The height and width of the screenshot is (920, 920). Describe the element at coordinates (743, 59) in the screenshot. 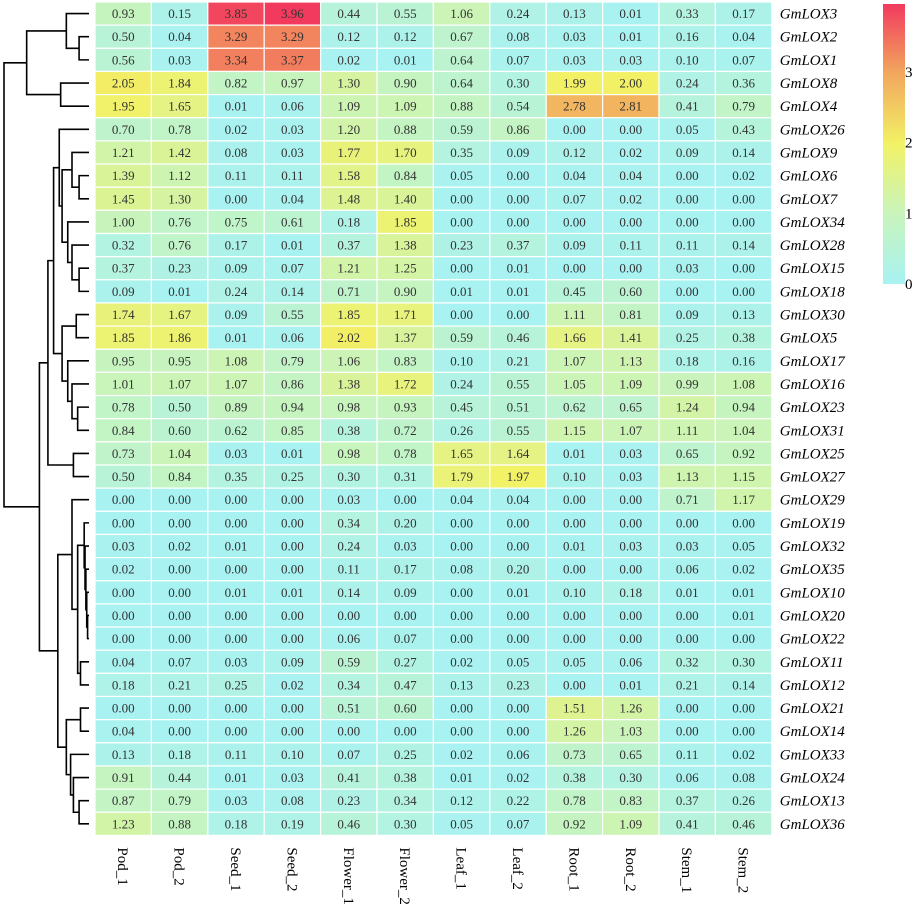

I see `cell-value-label: 0.07` at that location.